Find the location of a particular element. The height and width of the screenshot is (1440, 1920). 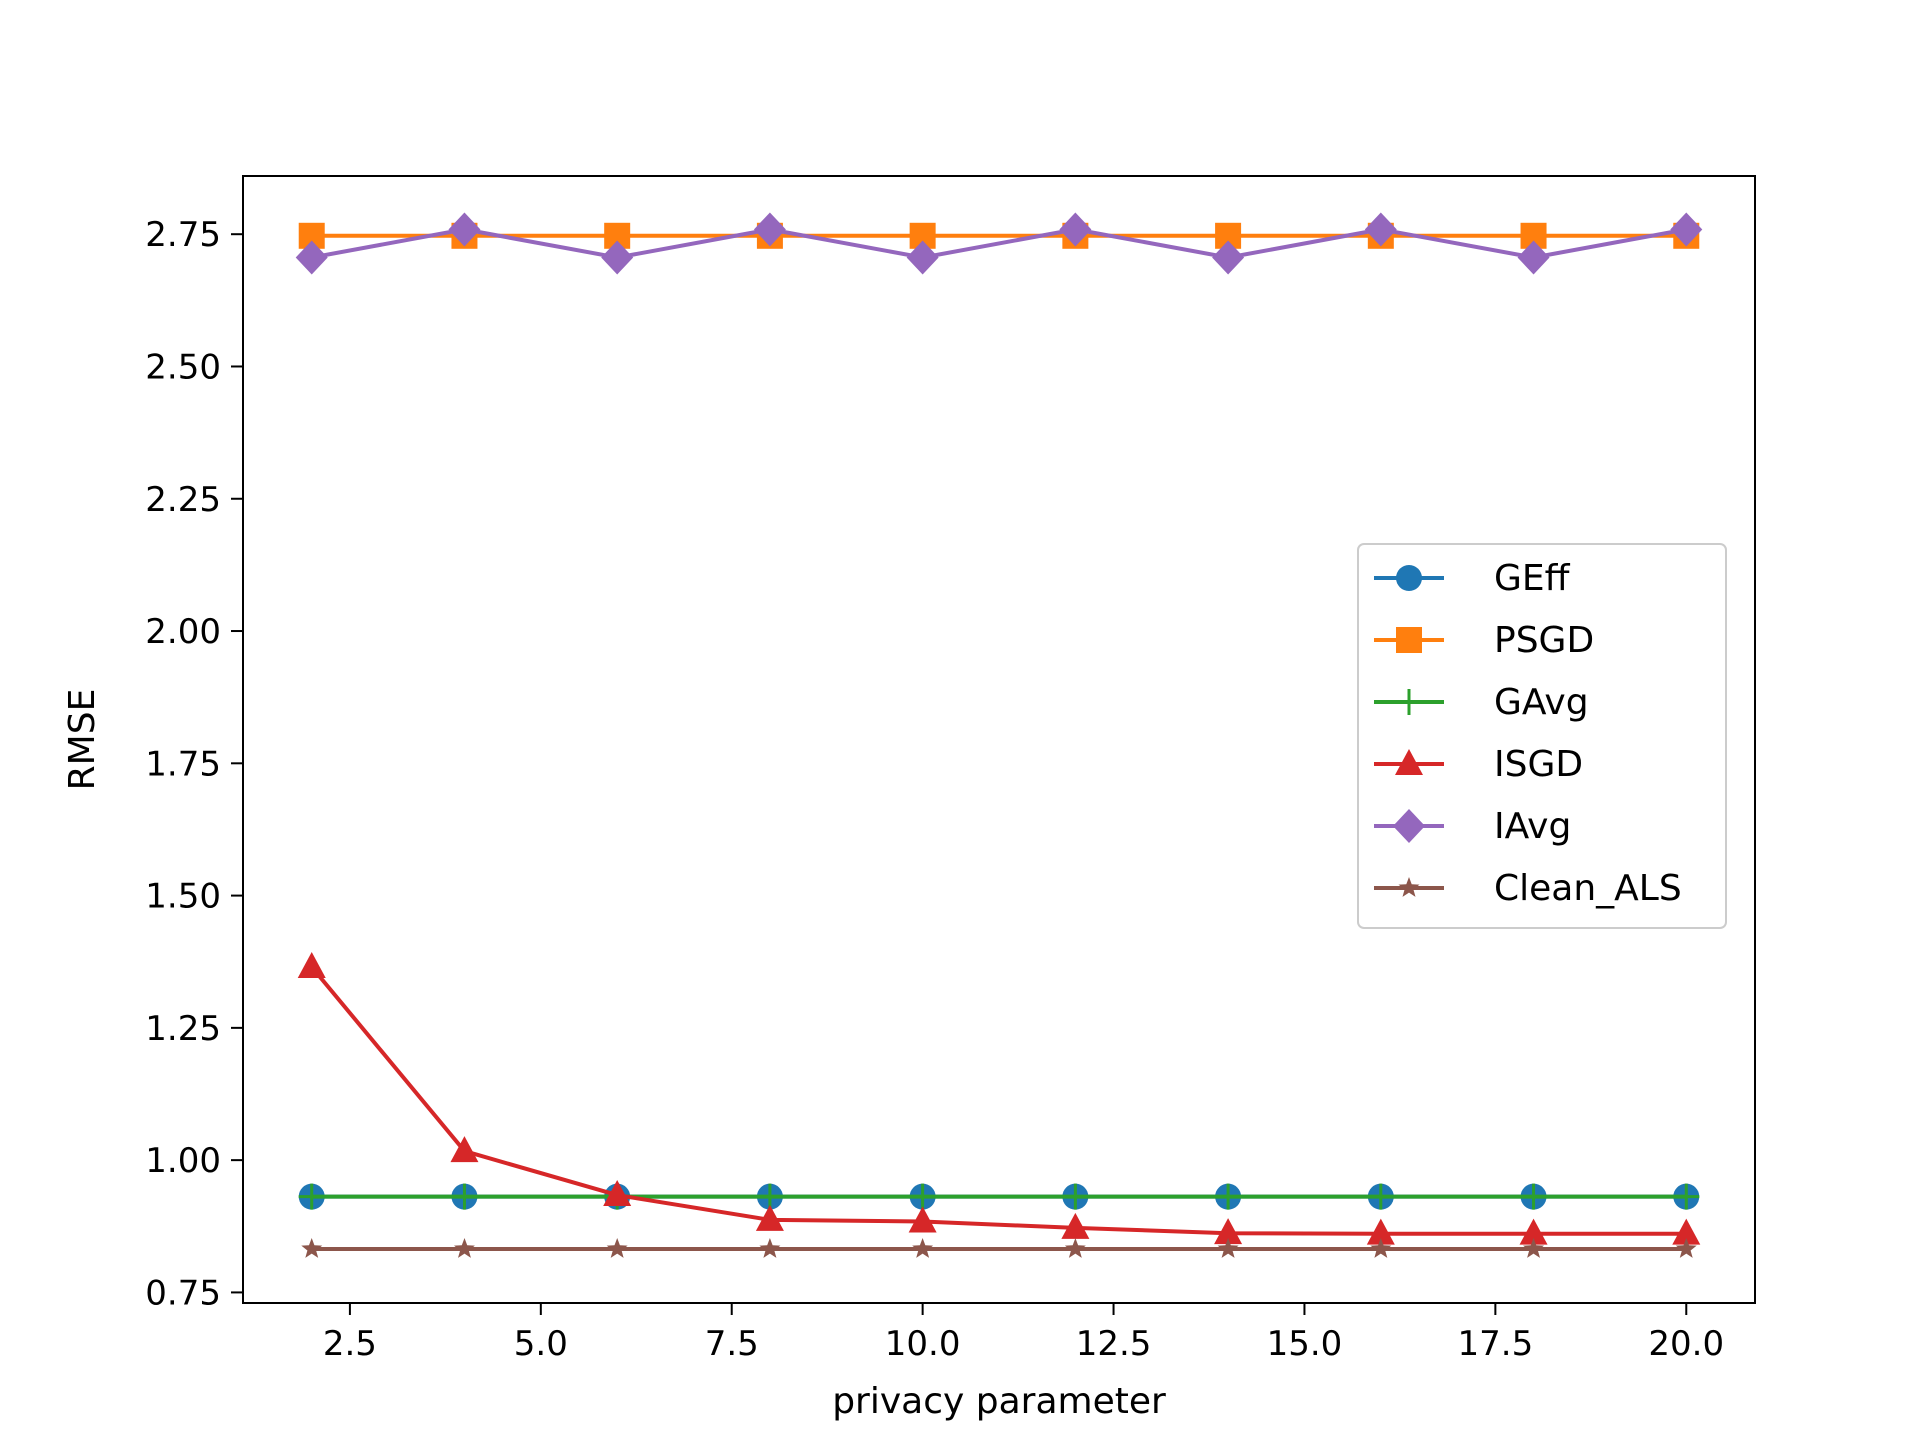

legend-box is located at coordinates (1542, 736).